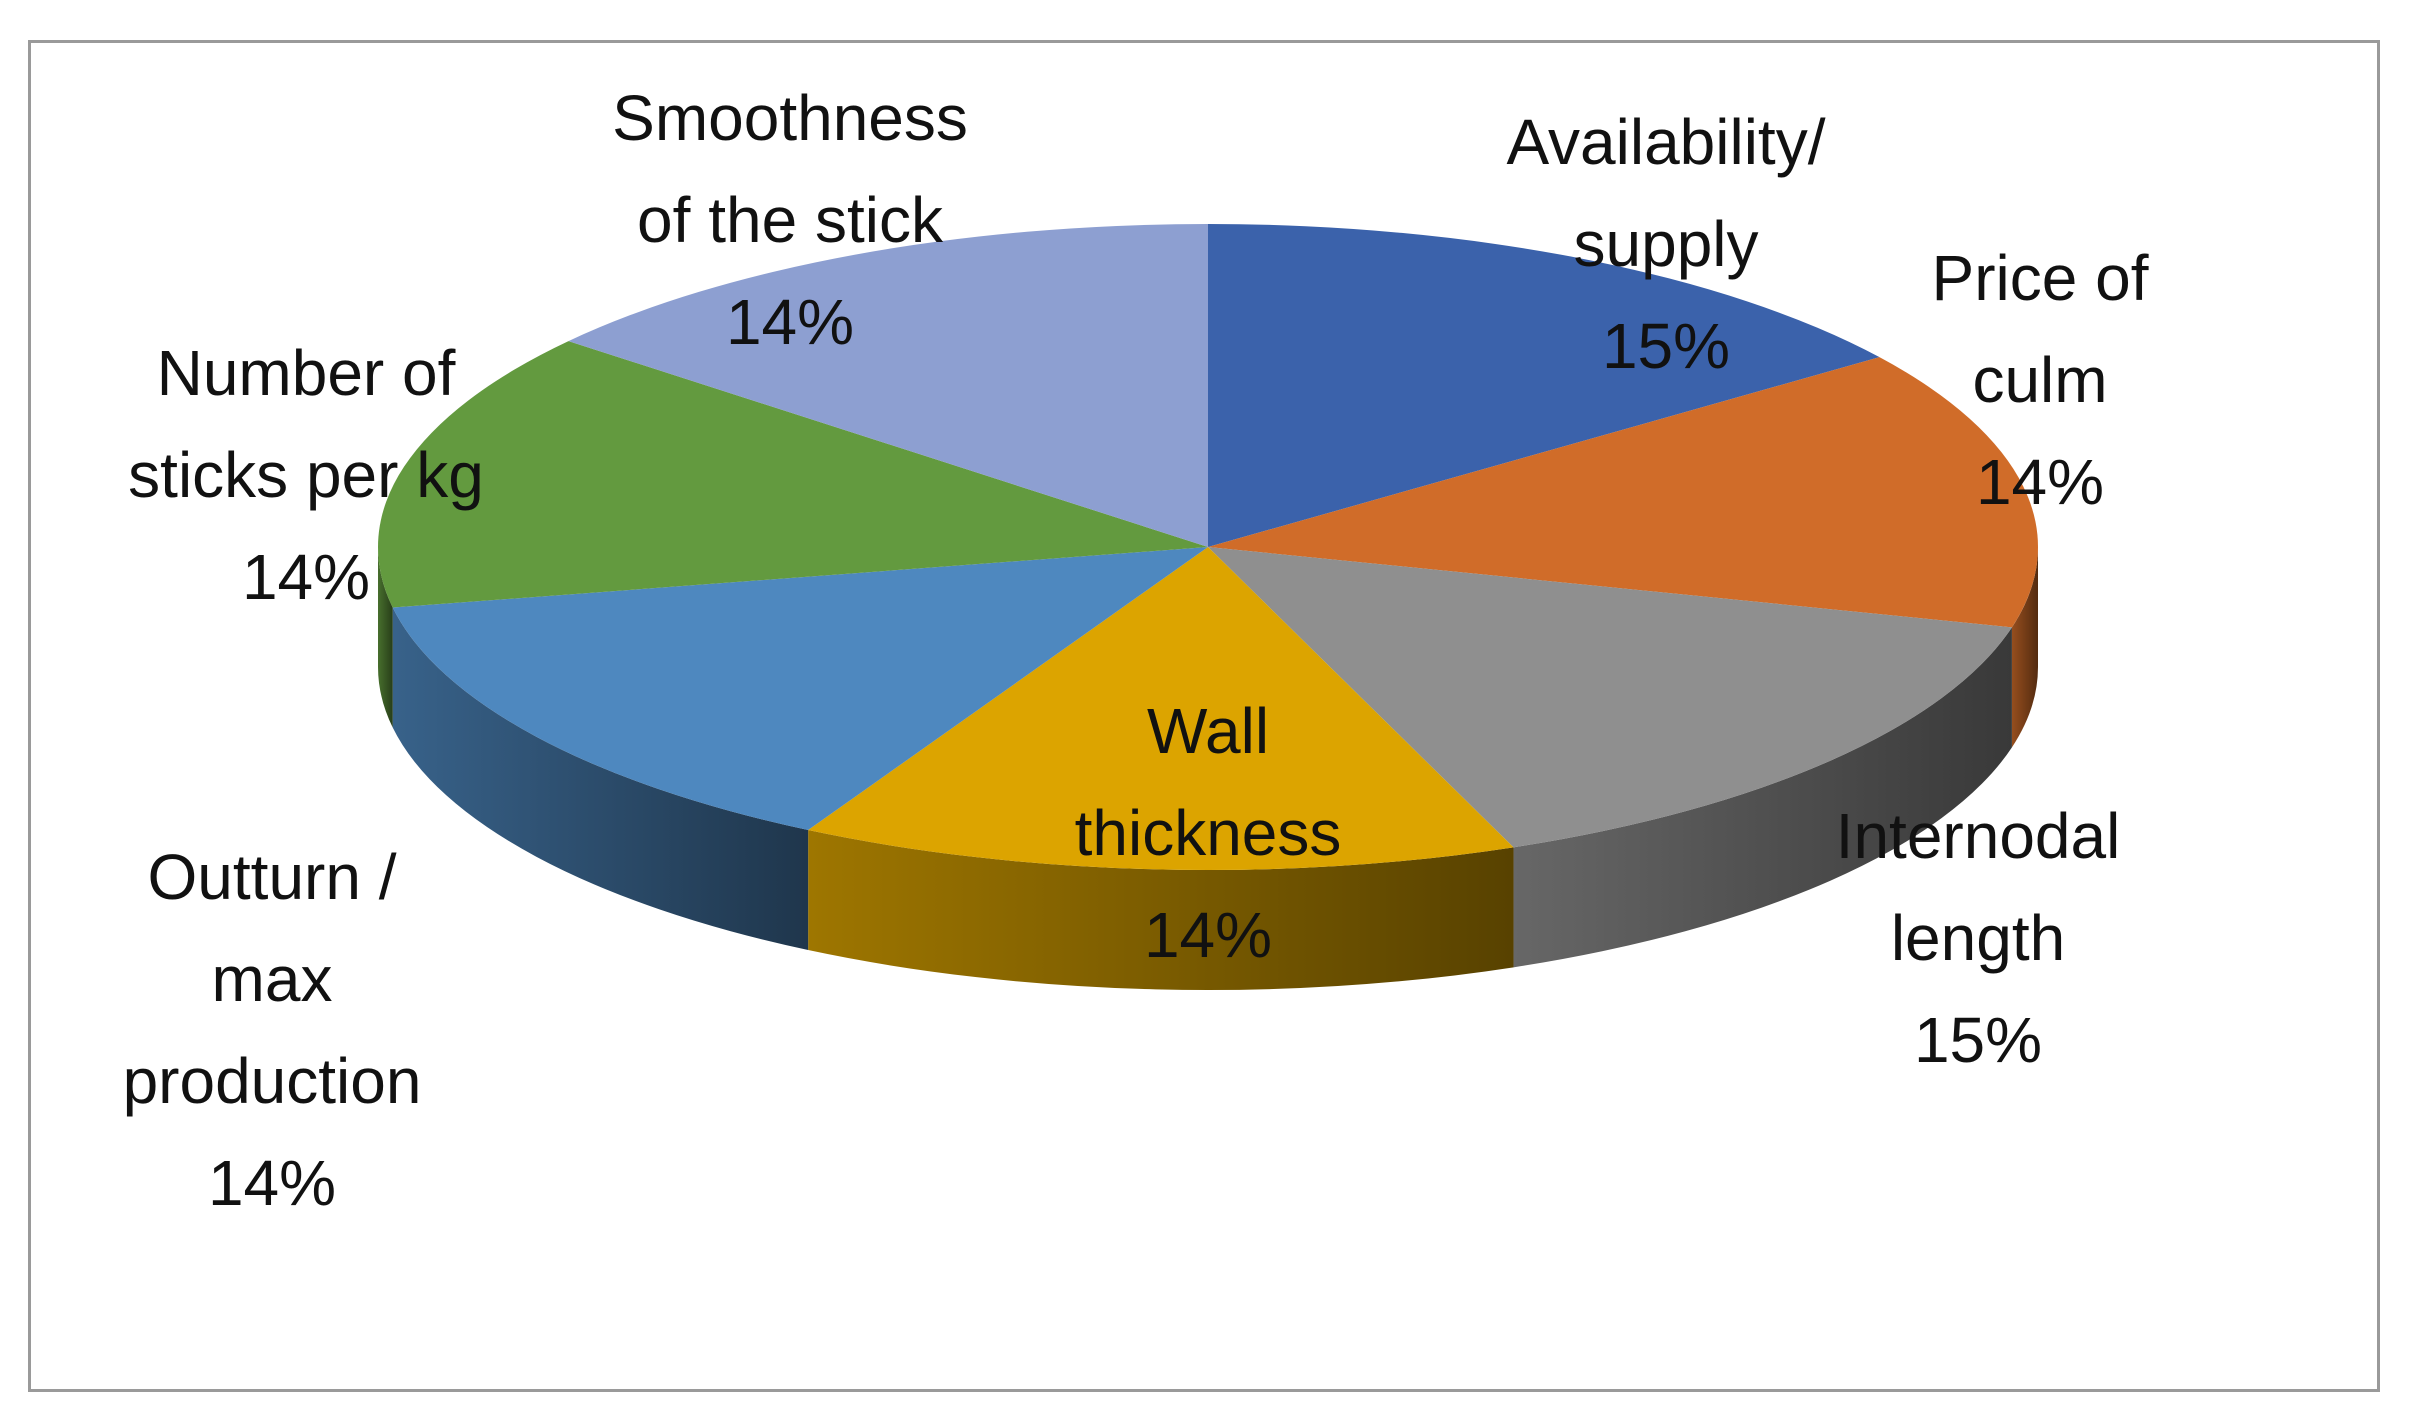  Describe the element at coordinates (1762, 797) in the screenshot. I see `pie-side-internodal-length` at that location.